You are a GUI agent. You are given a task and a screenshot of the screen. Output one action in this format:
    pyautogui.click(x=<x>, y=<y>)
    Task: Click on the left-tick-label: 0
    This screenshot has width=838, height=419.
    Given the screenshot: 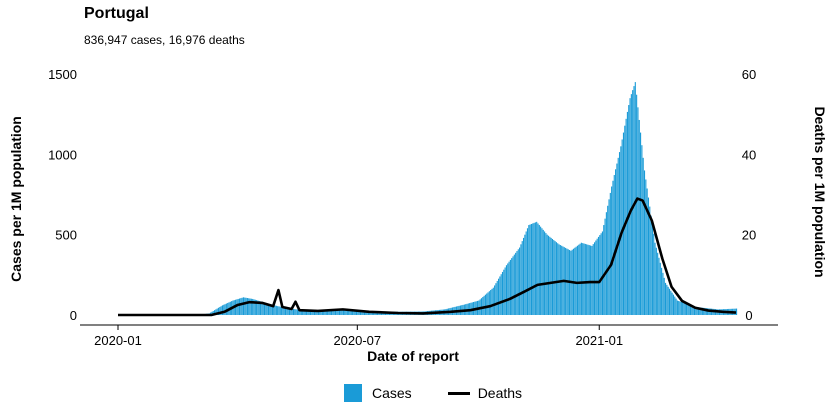 What is the action you would take?
    pyautogui.click(x=73, y=315)
    